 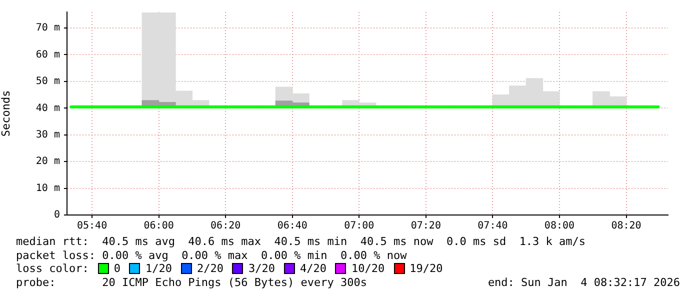 What do you see at coordinates (48, 162) in the screenshot?
I see `y-tick-label: 20 m` at bounding box center [48, 162].